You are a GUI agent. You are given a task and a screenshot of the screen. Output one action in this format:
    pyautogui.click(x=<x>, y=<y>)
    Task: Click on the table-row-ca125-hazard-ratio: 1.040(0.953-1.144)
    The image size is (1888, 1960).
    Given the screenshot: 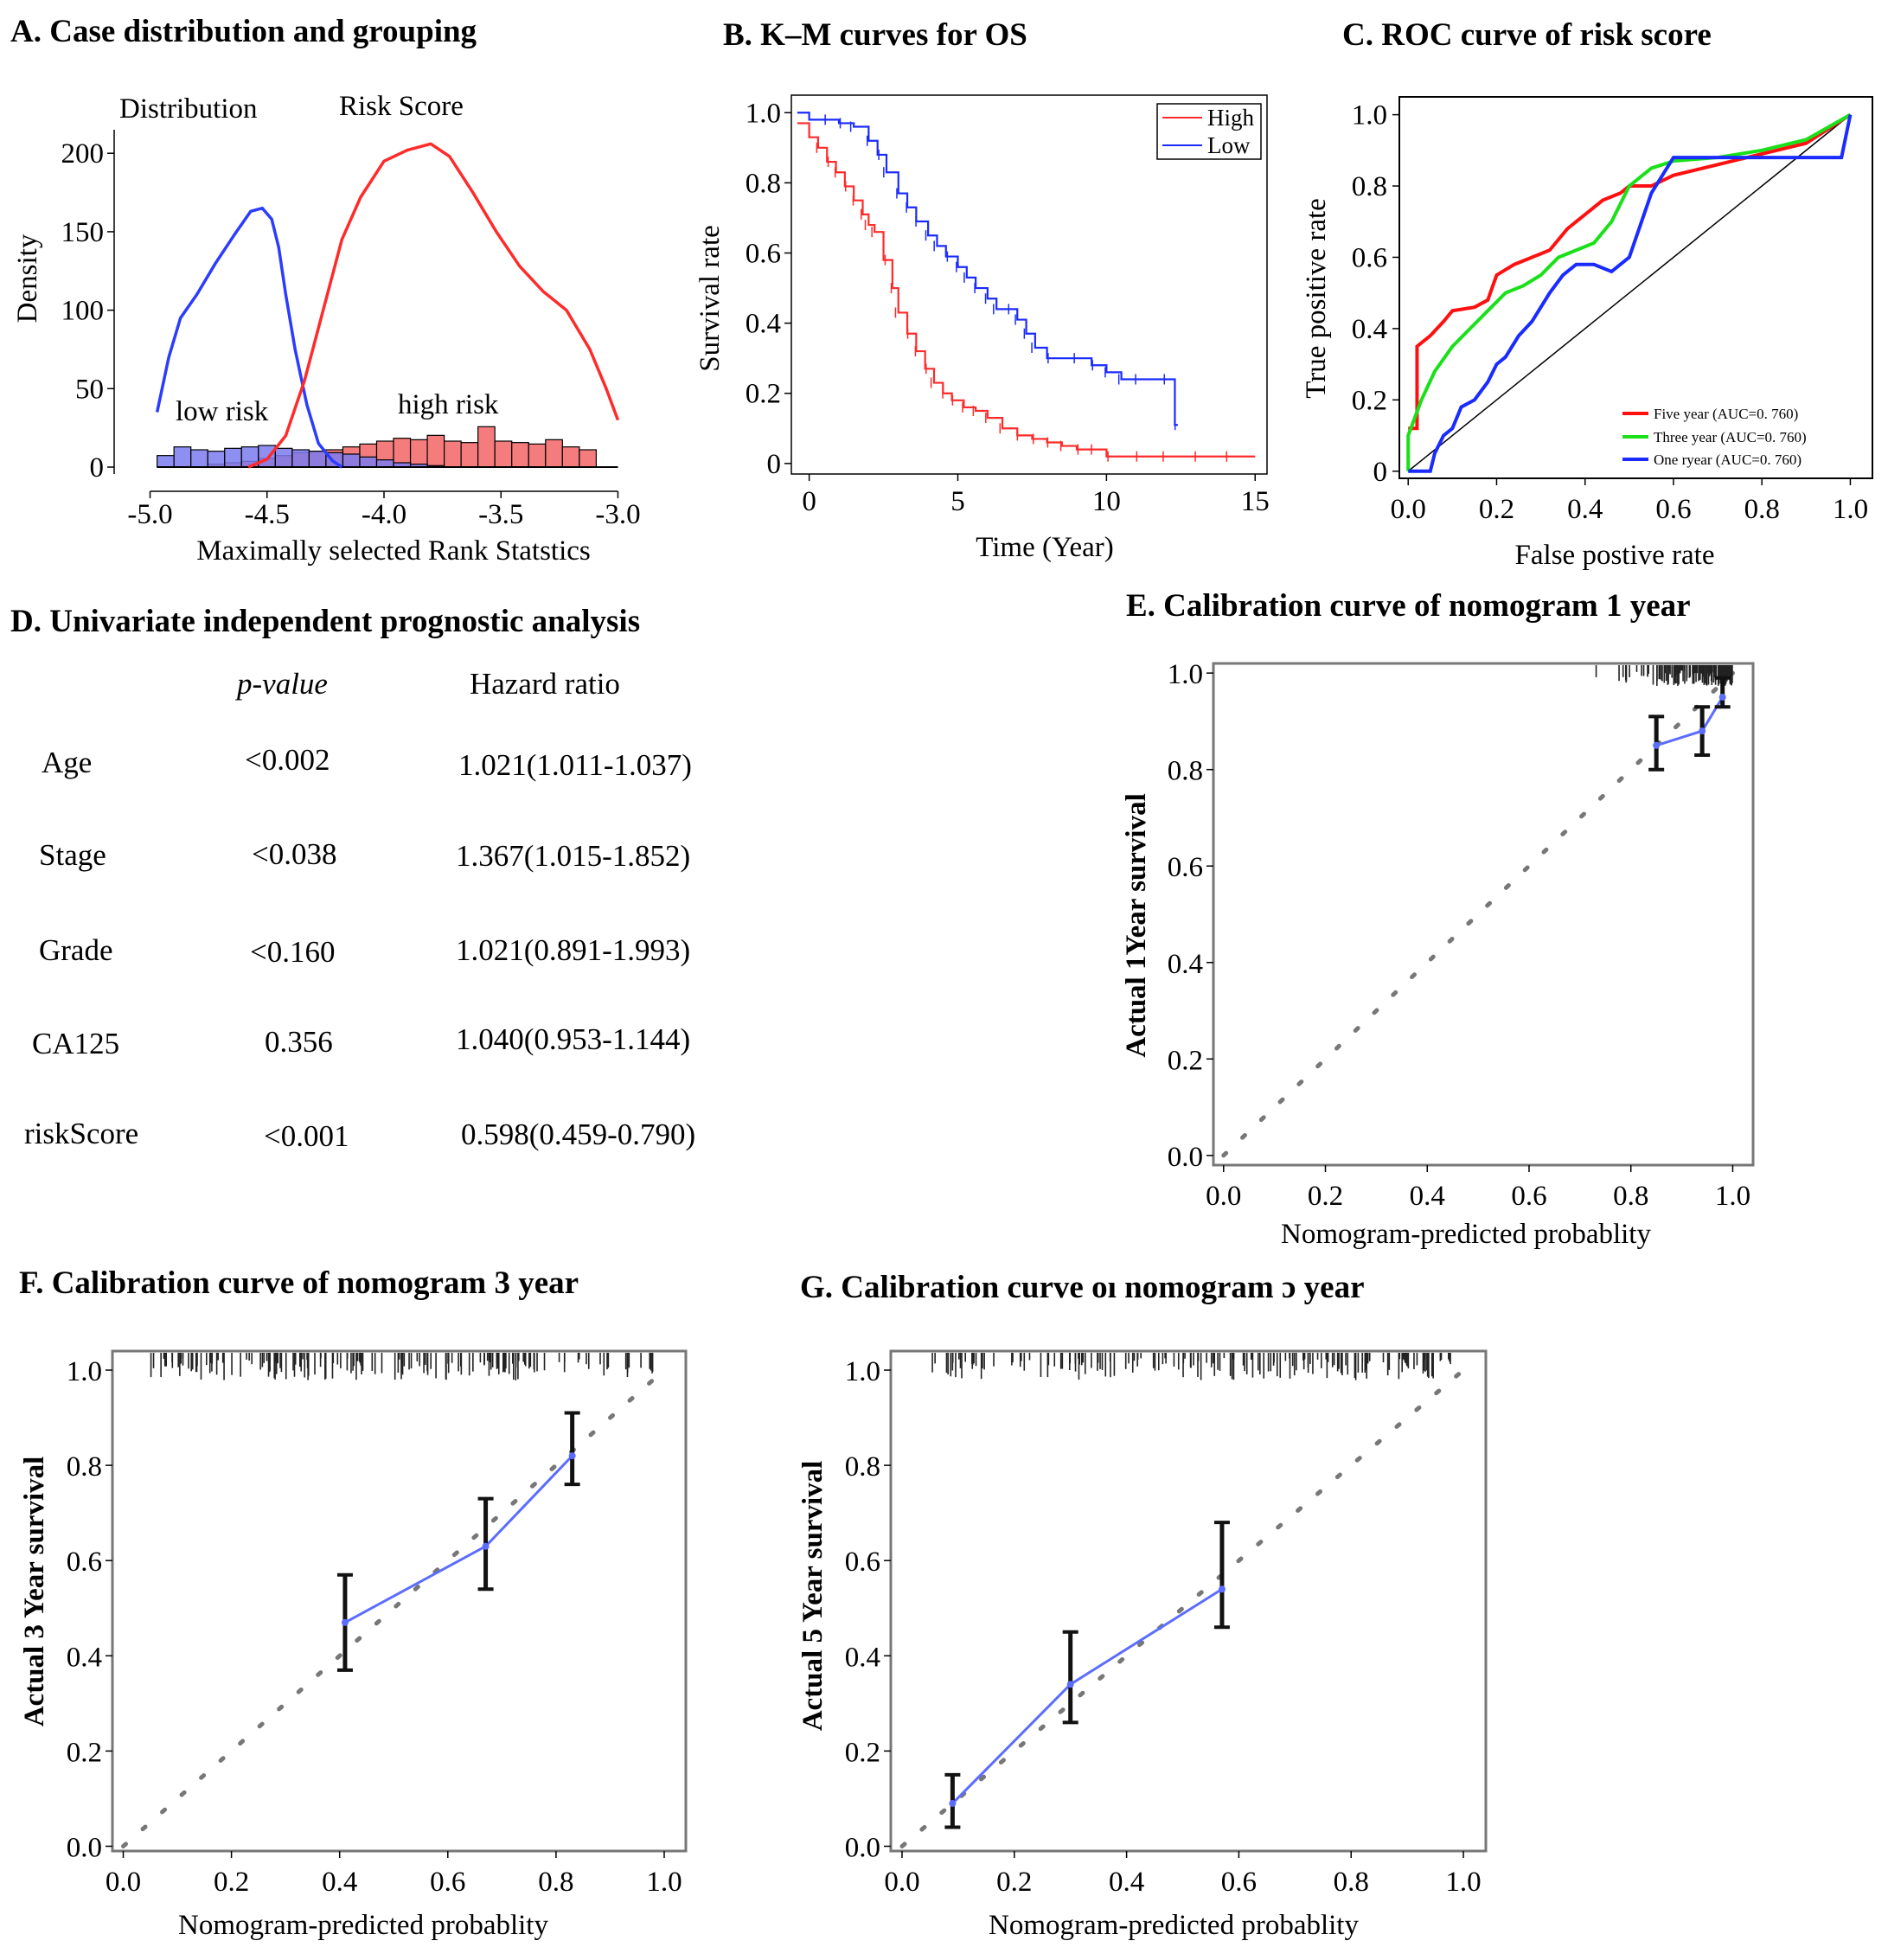 What is the action you would take?
    pyautogui.click(x=573, y=1039)
    